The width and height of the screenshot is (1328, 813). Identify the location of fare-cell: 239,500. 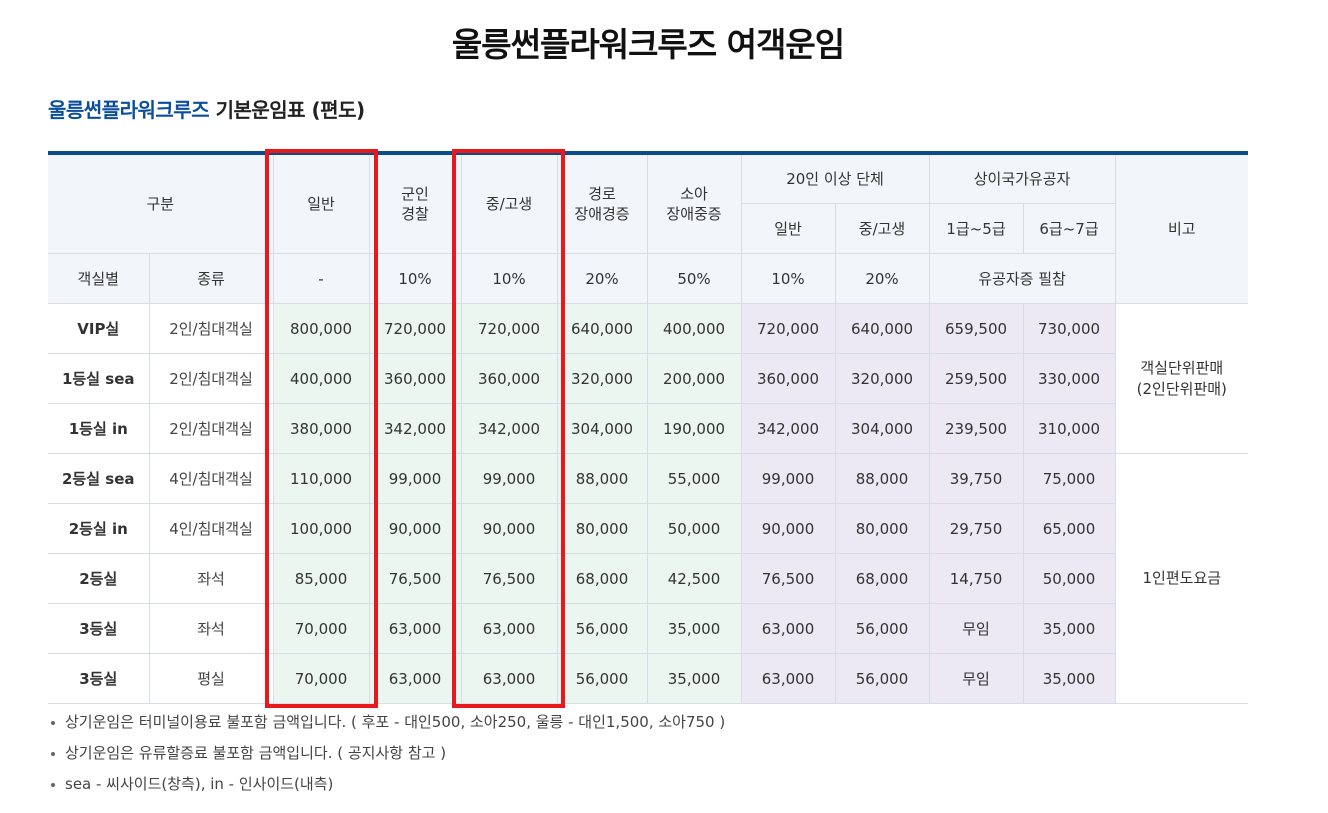
(976, 428).